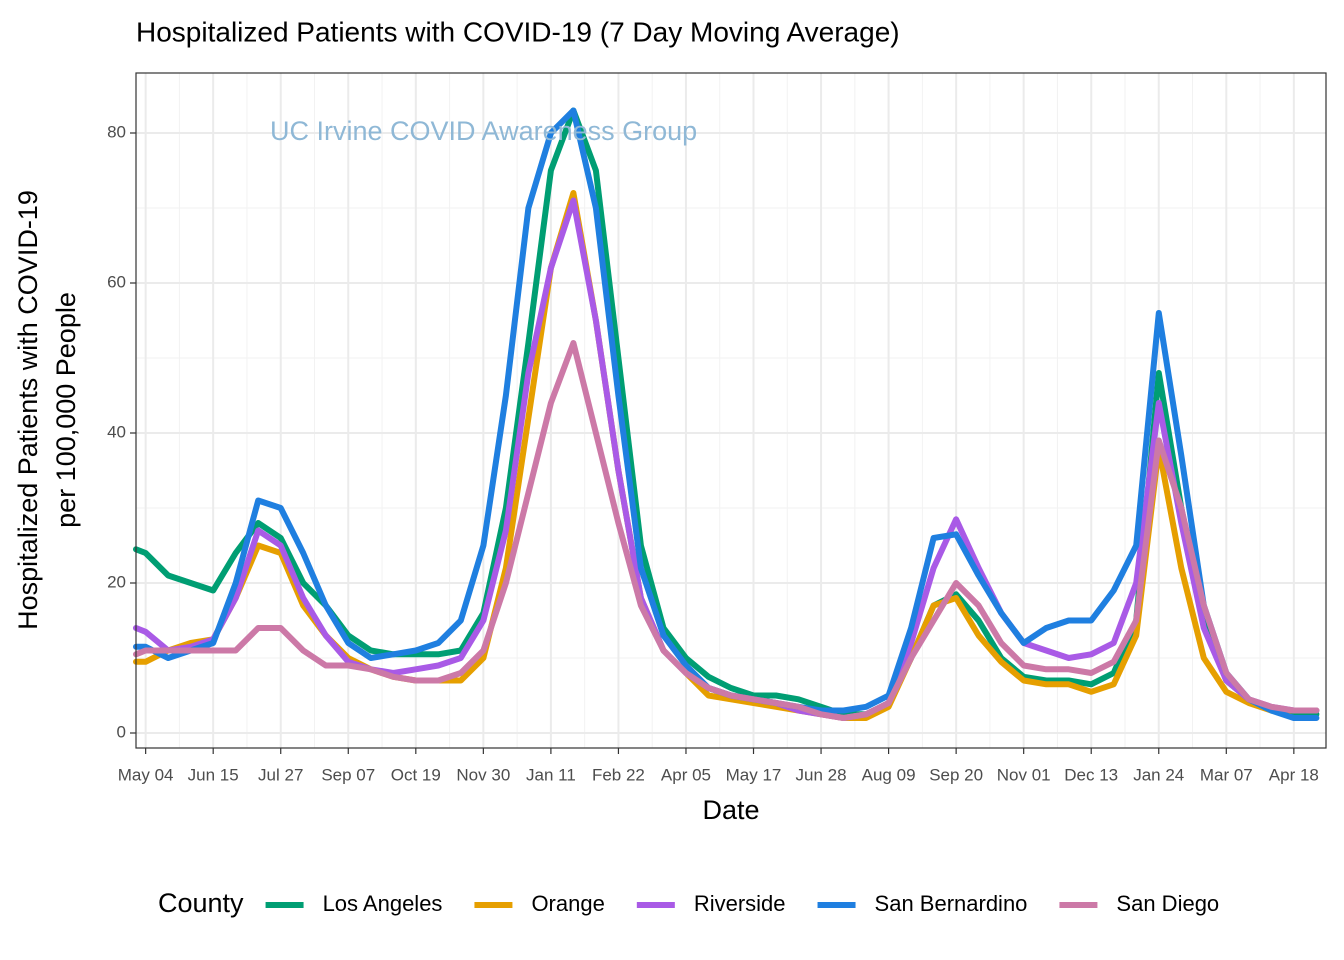 Image resolution: width=1344 pixels, height=960 pixels. What do you see at coordinates (116, 281) in the screenshot?
I see `y-tick-label: 60` at bounding box center [116, 281].